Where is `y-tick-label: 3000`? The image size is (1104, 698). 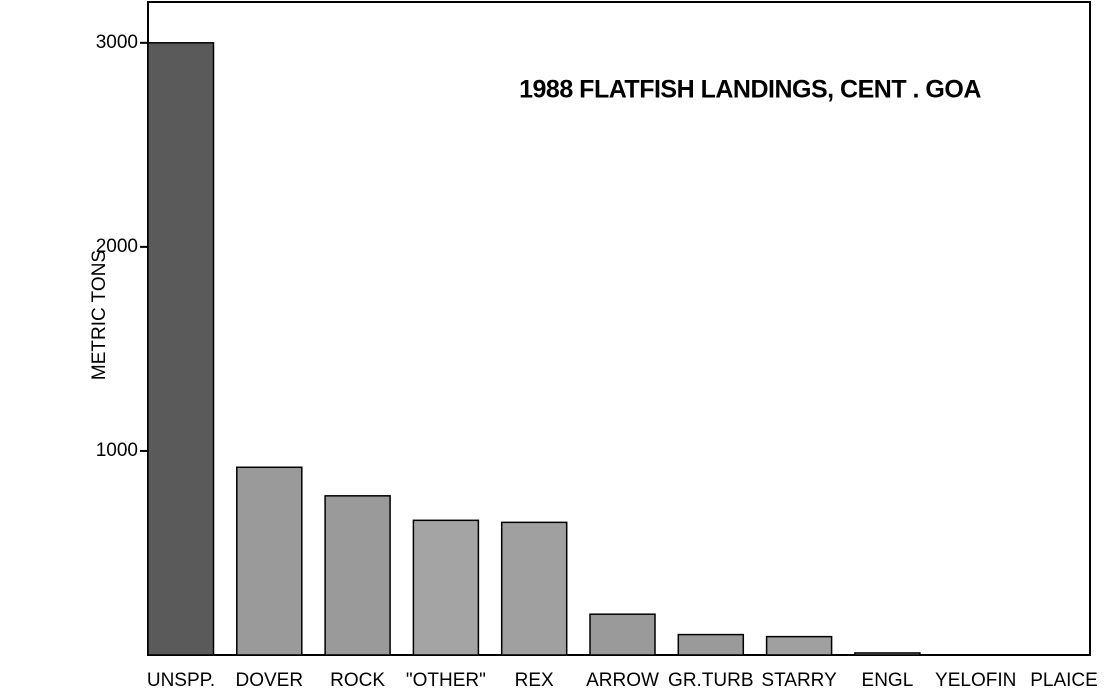
y-tick-label: 3000 is located at coordinates (117, 42).